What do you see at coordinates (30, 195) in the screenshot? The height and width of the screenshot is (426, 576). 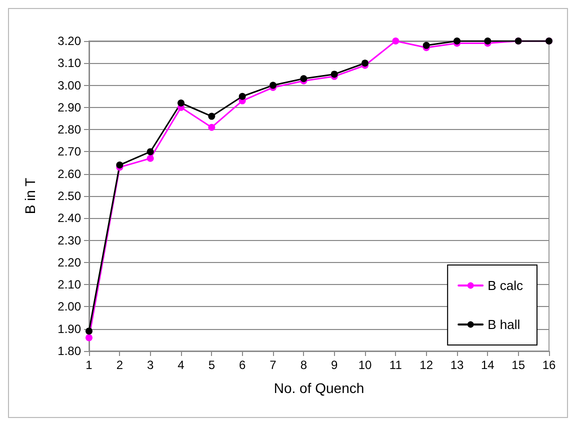 I see `y-axis-title: B in T` at bounding box center [30, 195].